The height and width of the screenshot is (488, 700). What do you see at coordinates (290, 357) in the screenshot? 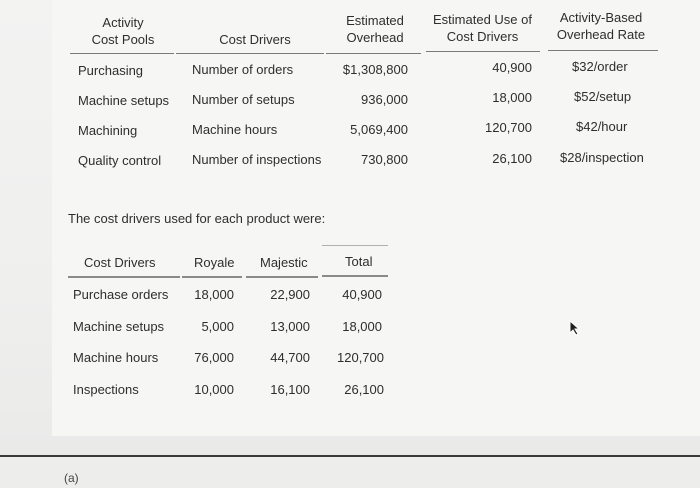
I see `majestic-cell: 44,700` at bounding box center [290, 357].